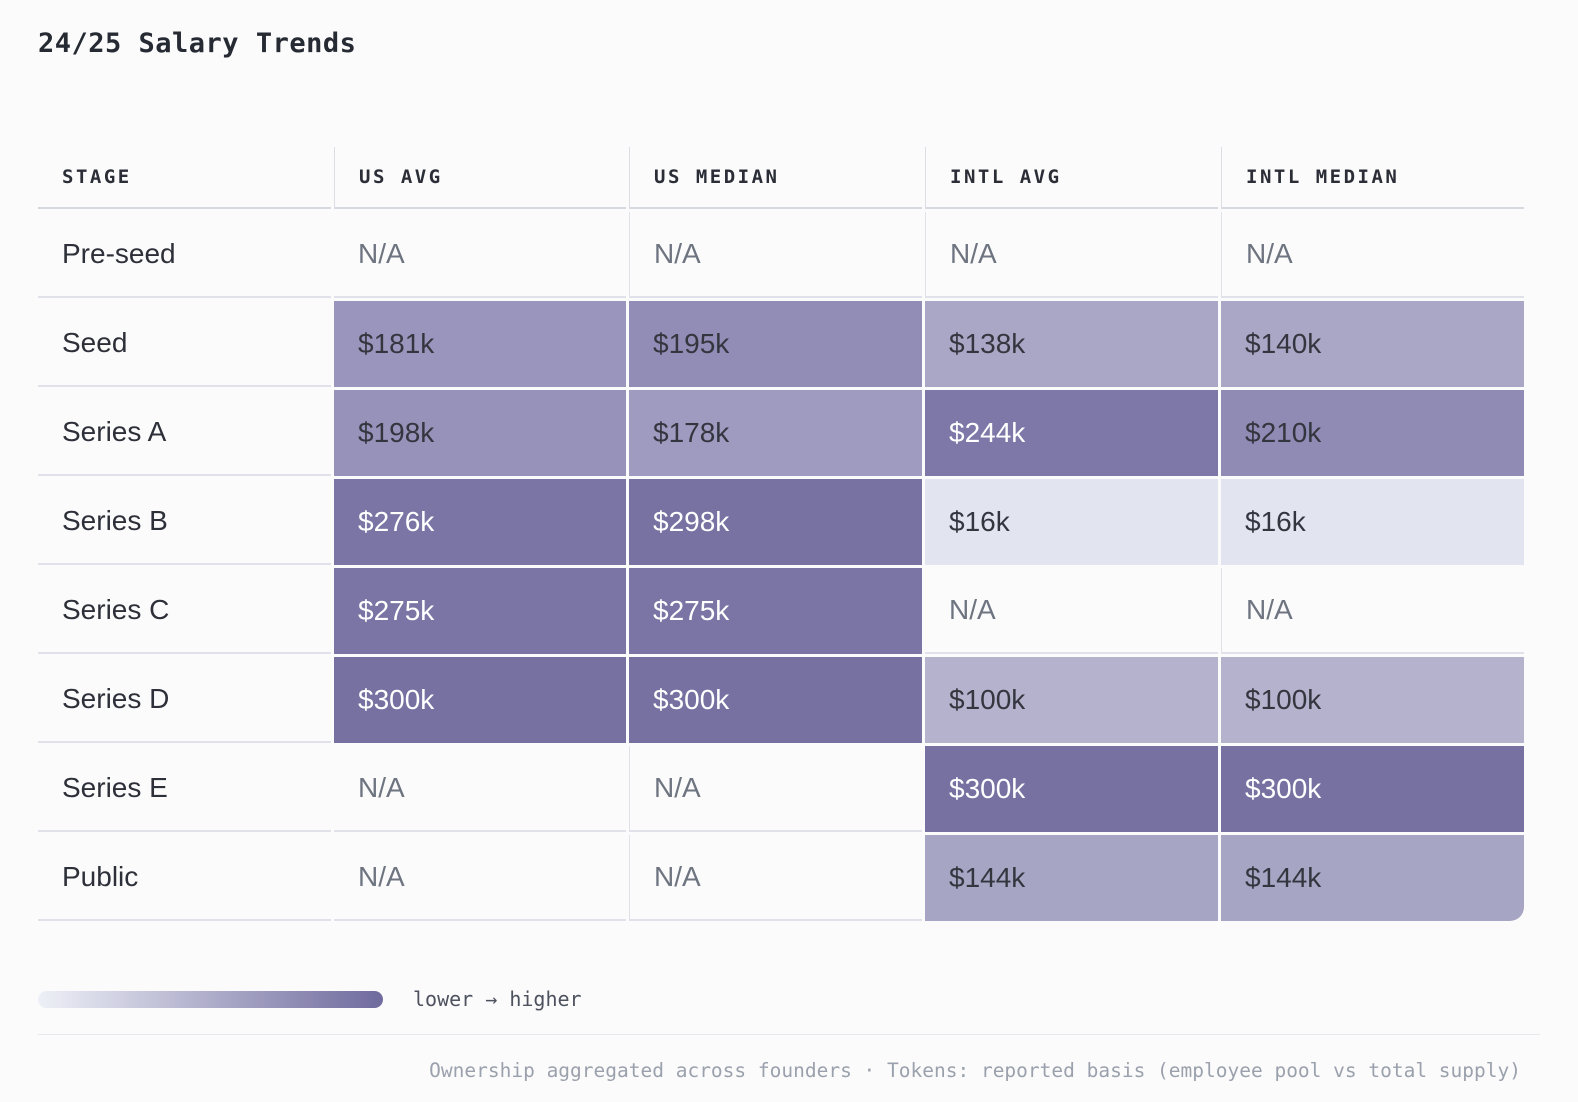  I want to click on table-header: STAGE US AVG US MEDIAN INTL AVG INTL MEDIAN, so click(781, 178).